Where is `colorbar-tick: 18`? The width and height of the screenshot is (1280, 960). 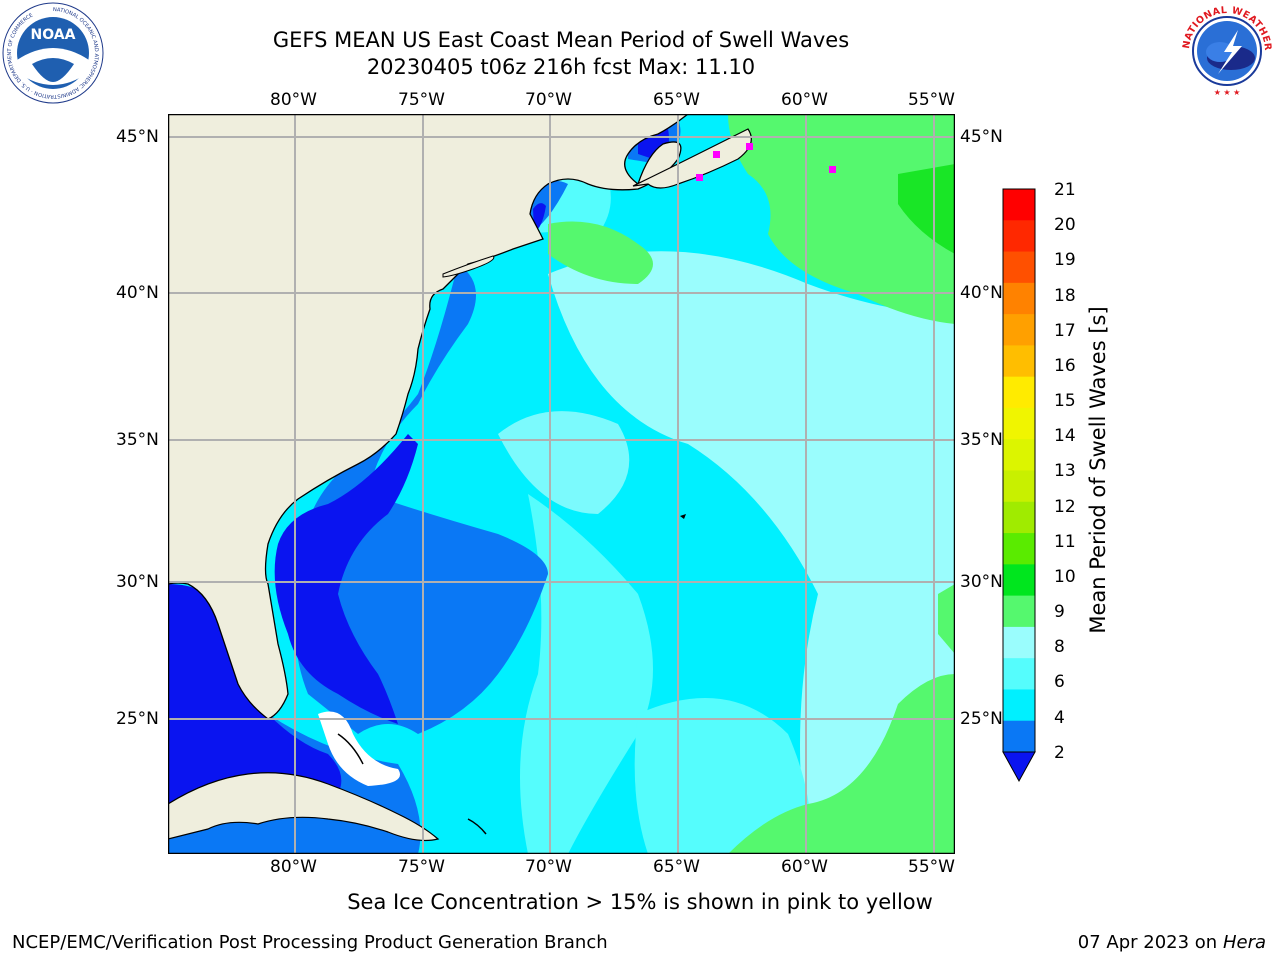 colorbar-tick: 18 is located at coordinates (1065, 296).